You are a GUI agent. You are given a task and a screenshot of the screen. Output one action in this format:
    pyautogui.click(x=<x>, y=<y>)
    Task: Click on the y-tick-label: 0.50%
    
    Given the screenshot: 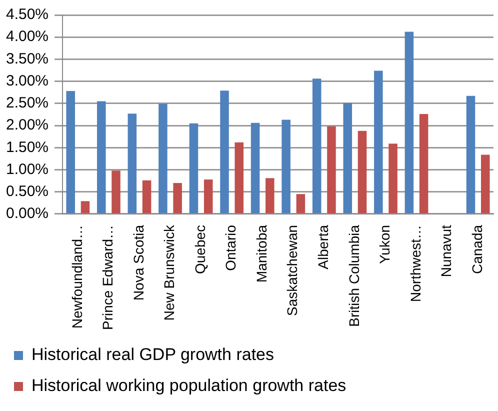 What is the action you would take?
    pyautogui.click(x=27, y=191)
    